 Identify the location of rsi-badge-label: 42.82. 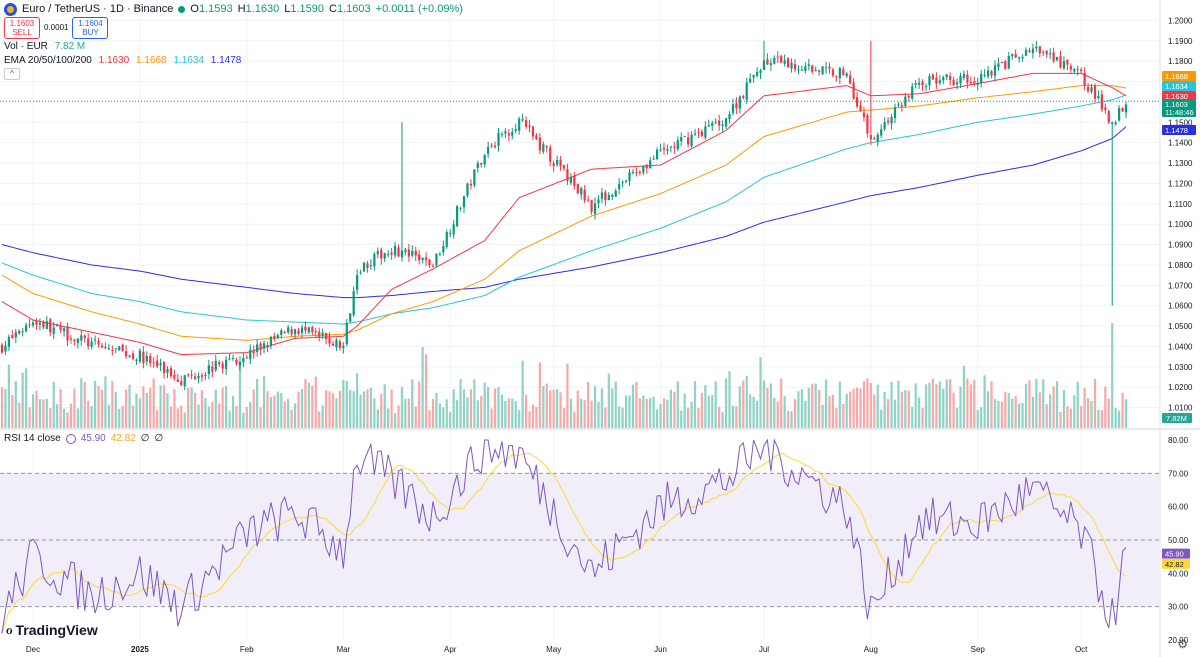
(1174, 564).